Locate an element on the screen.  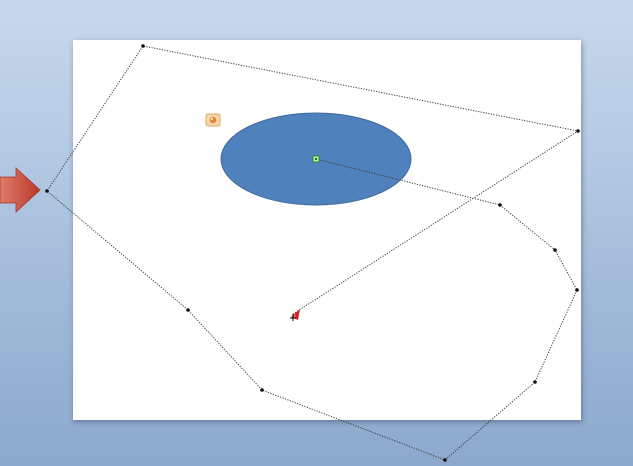
red-arrow-icon is located at coordinates (20, 190).